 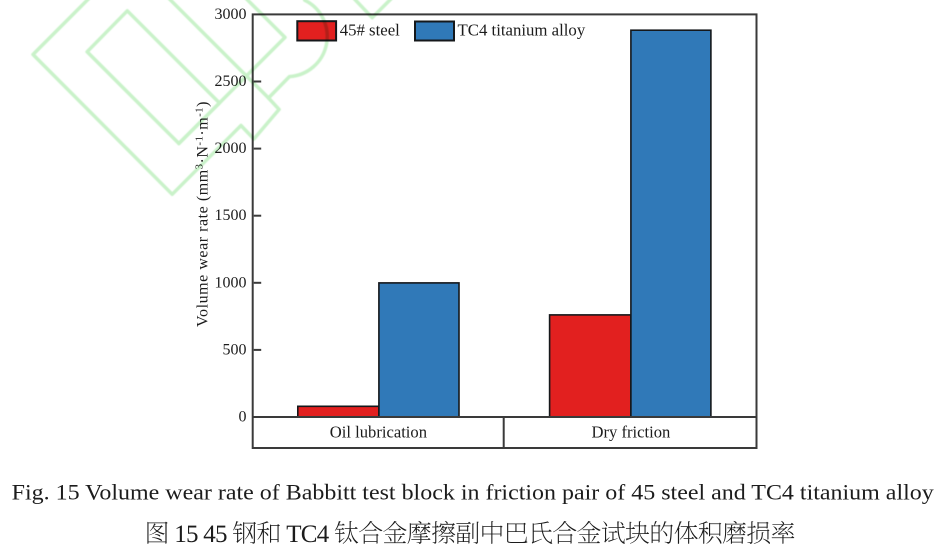 What do you see at coordinates (231, 215) in the screenshot?
I see `svg-text: 1500` at bounding box center [231, 215].